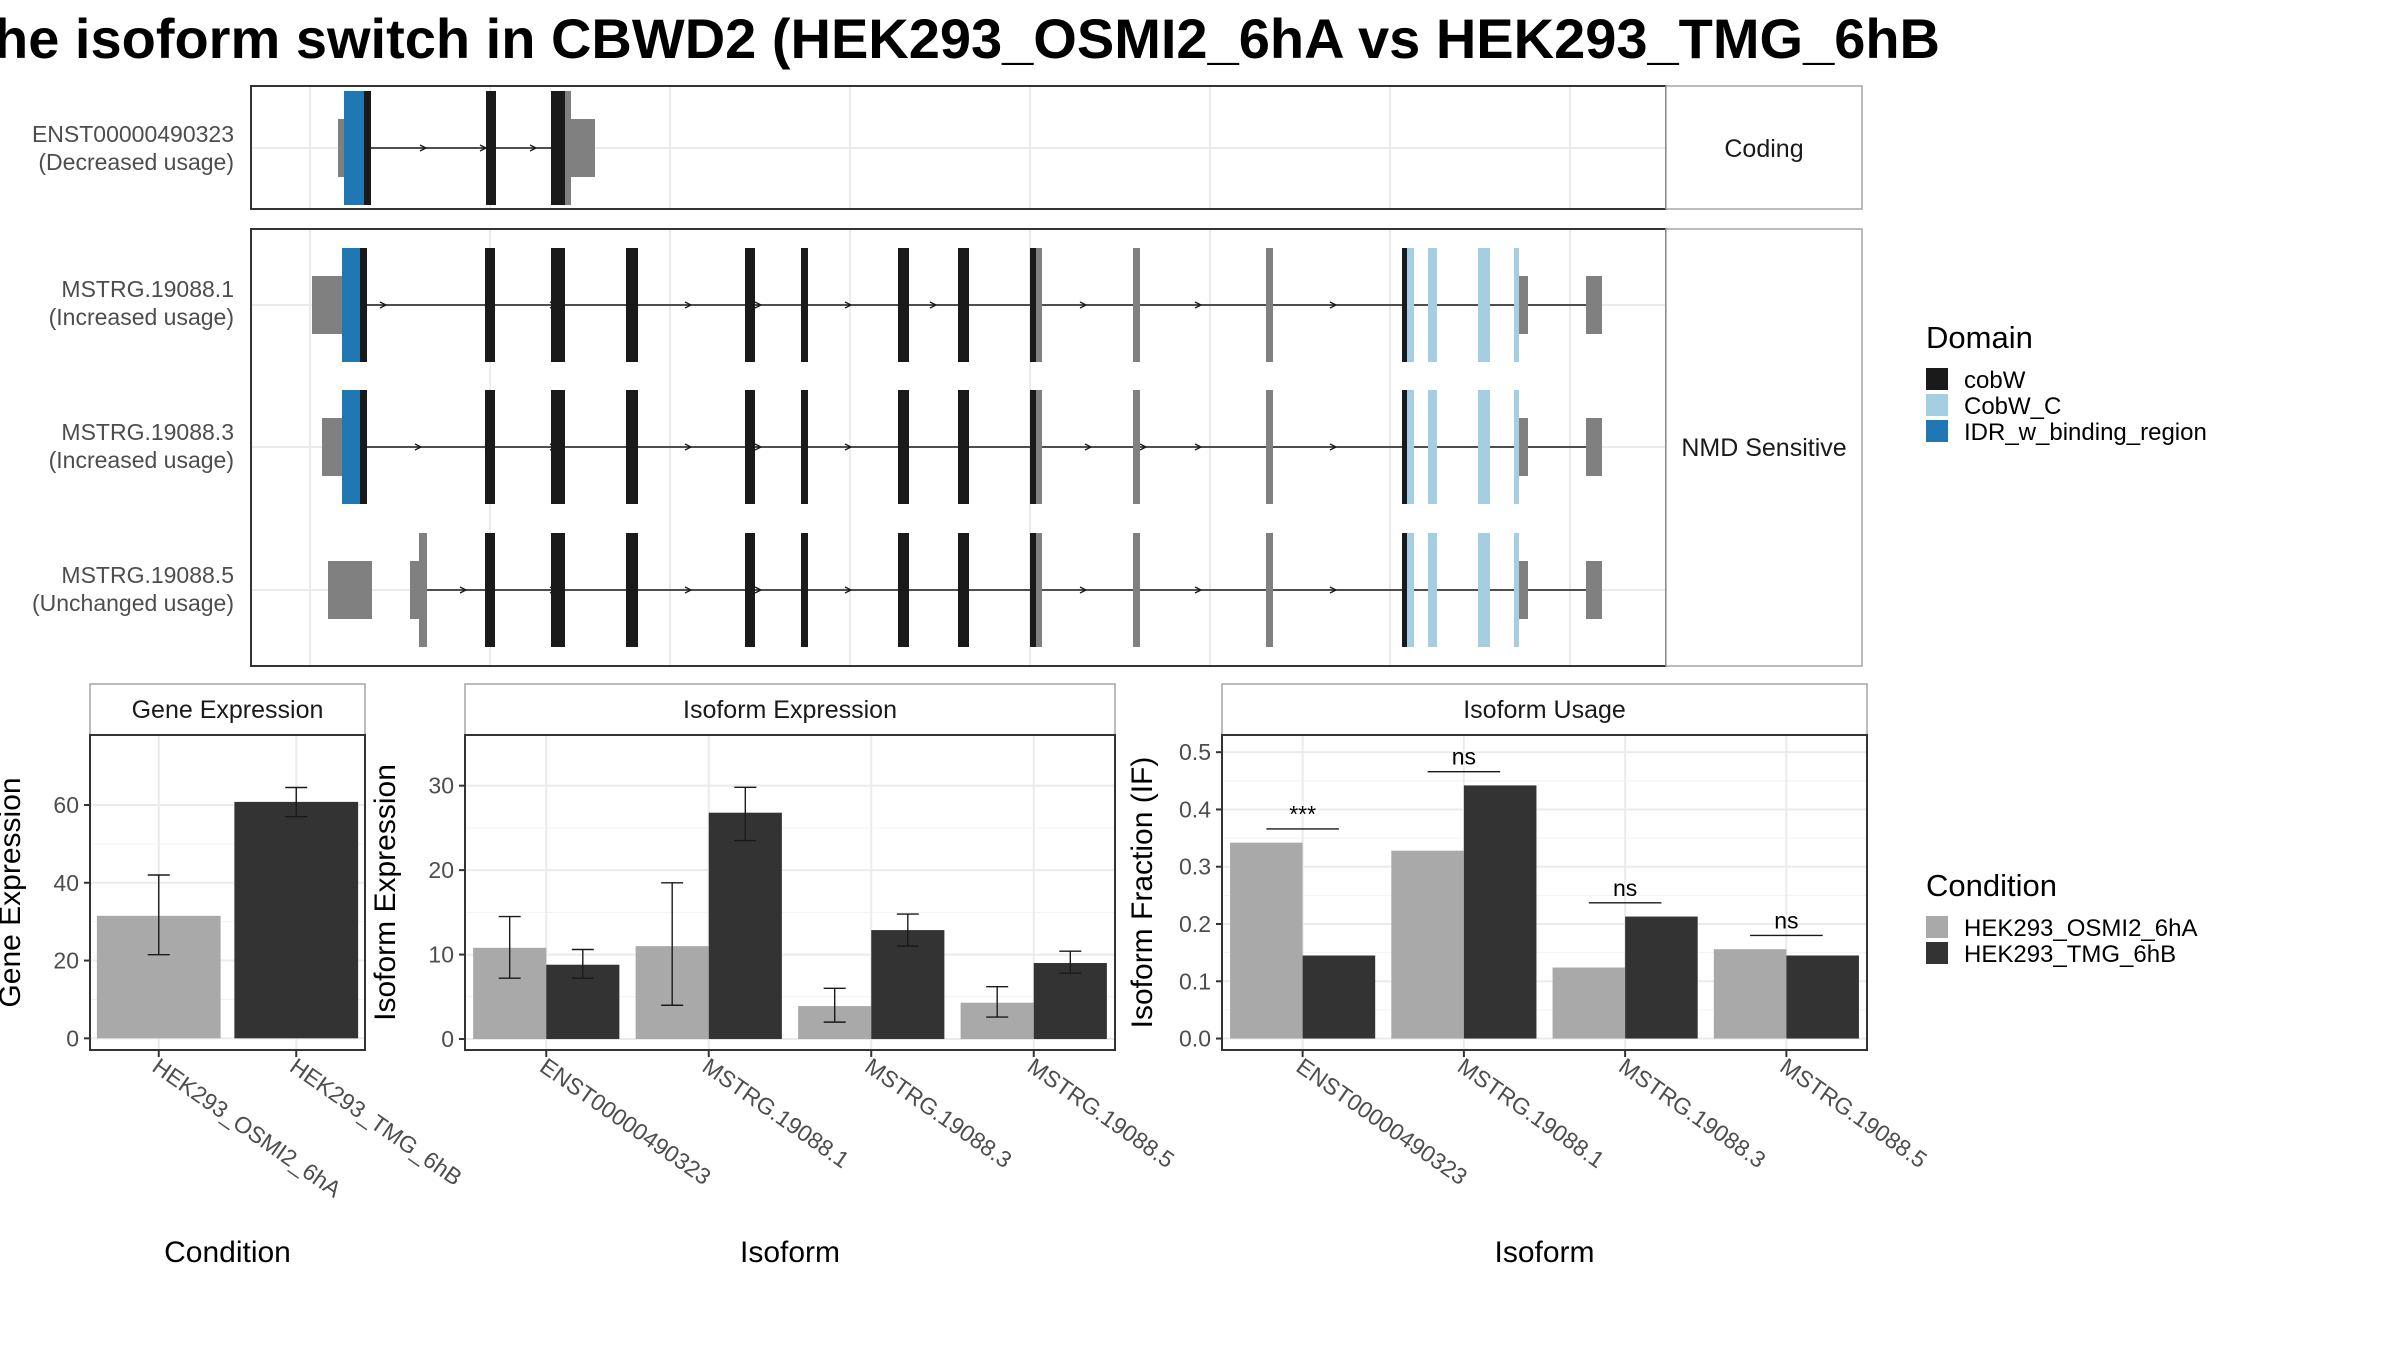 The width and height of the screenshot is (2400, 1350). What do you see at coordinates (2070, 954) in the screenshot?
I see `legend-label-condition-b: HEK293_TMG_6hB` at bounding box center [2070, 954].